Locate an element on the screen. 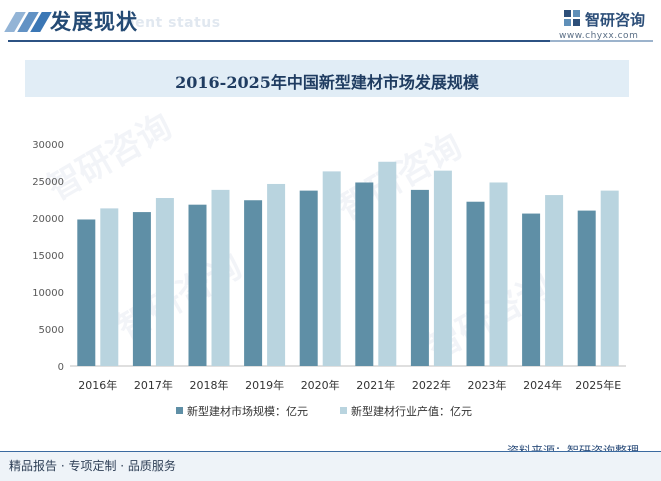 The height and width of the screenshot is (481, 661). x-tick-label: 2022年 is located at coordinates (431, 385).